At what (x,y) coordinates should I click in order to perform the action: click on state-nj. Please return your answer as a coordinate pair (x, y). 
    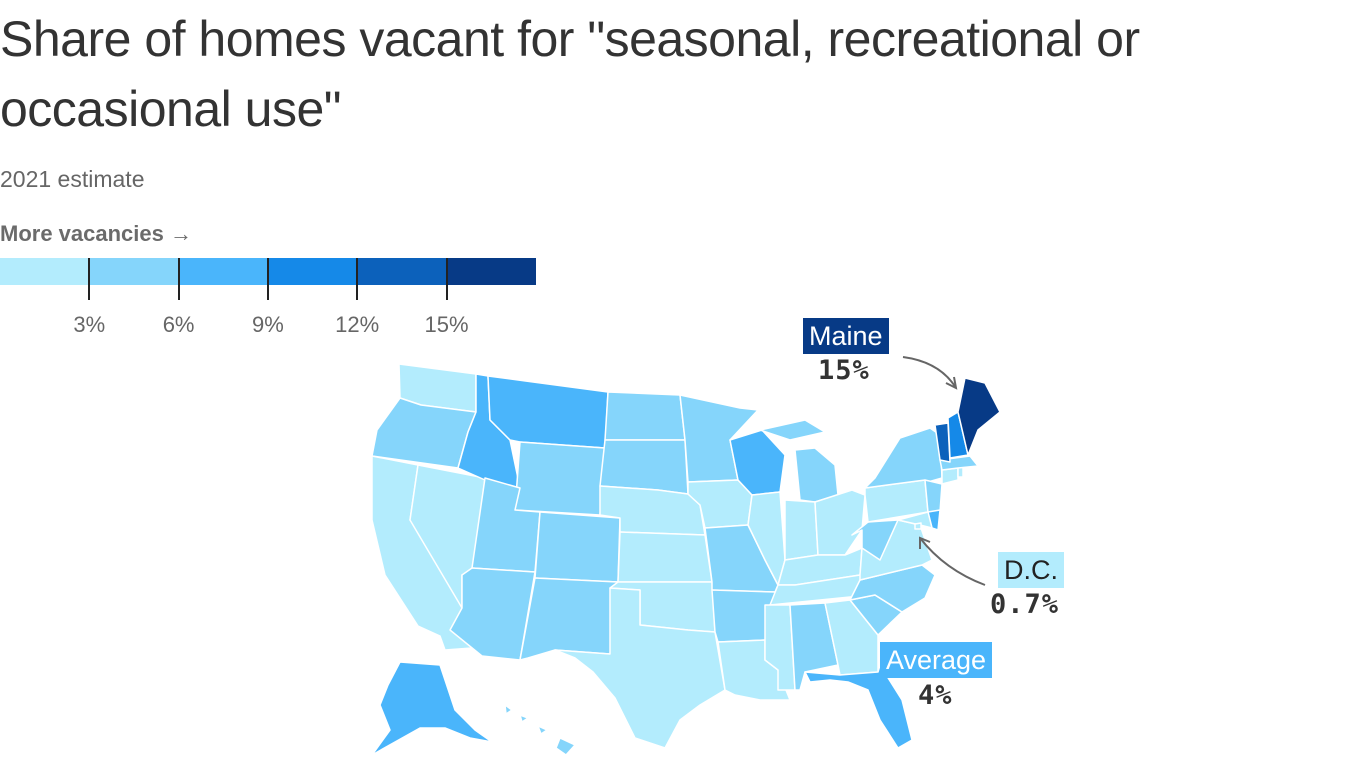
    Looking at the image, I should click on (933, 496).